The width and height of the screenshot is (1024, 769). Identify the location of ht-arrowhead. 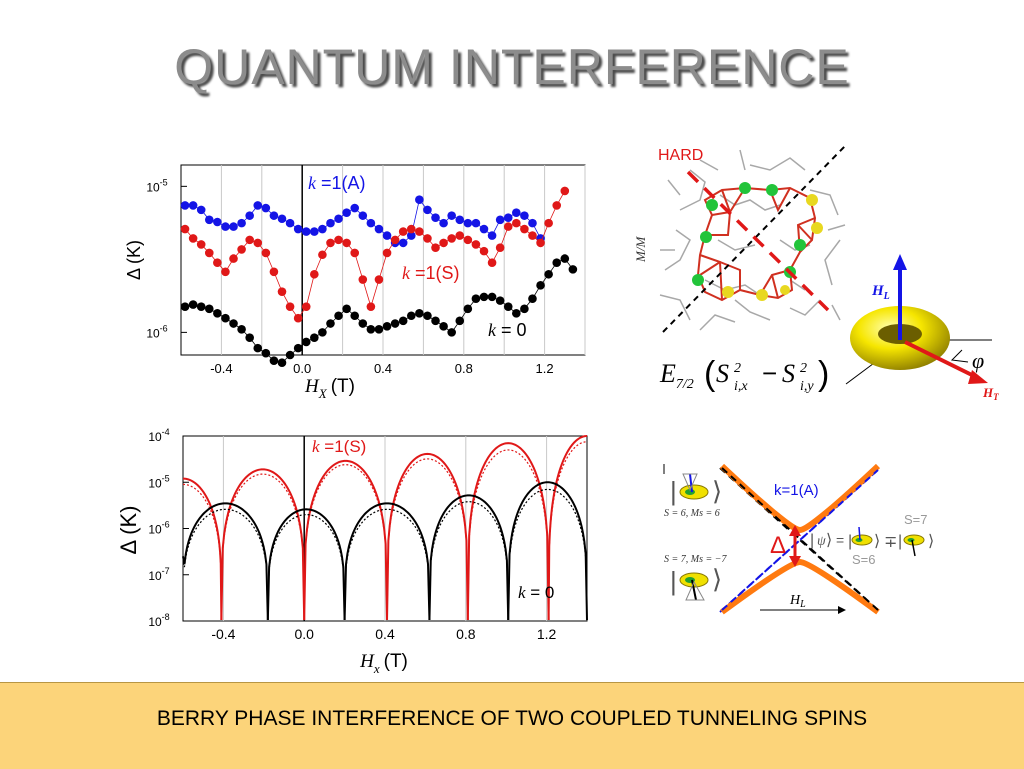
(978, 377).